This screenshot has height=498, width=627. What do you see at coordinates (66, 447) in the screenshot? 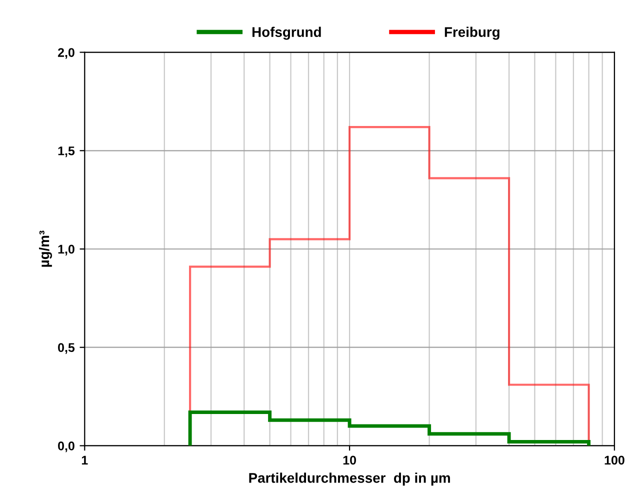
I see `y-tick-label: 0,0` at bounding box center [66, 447].